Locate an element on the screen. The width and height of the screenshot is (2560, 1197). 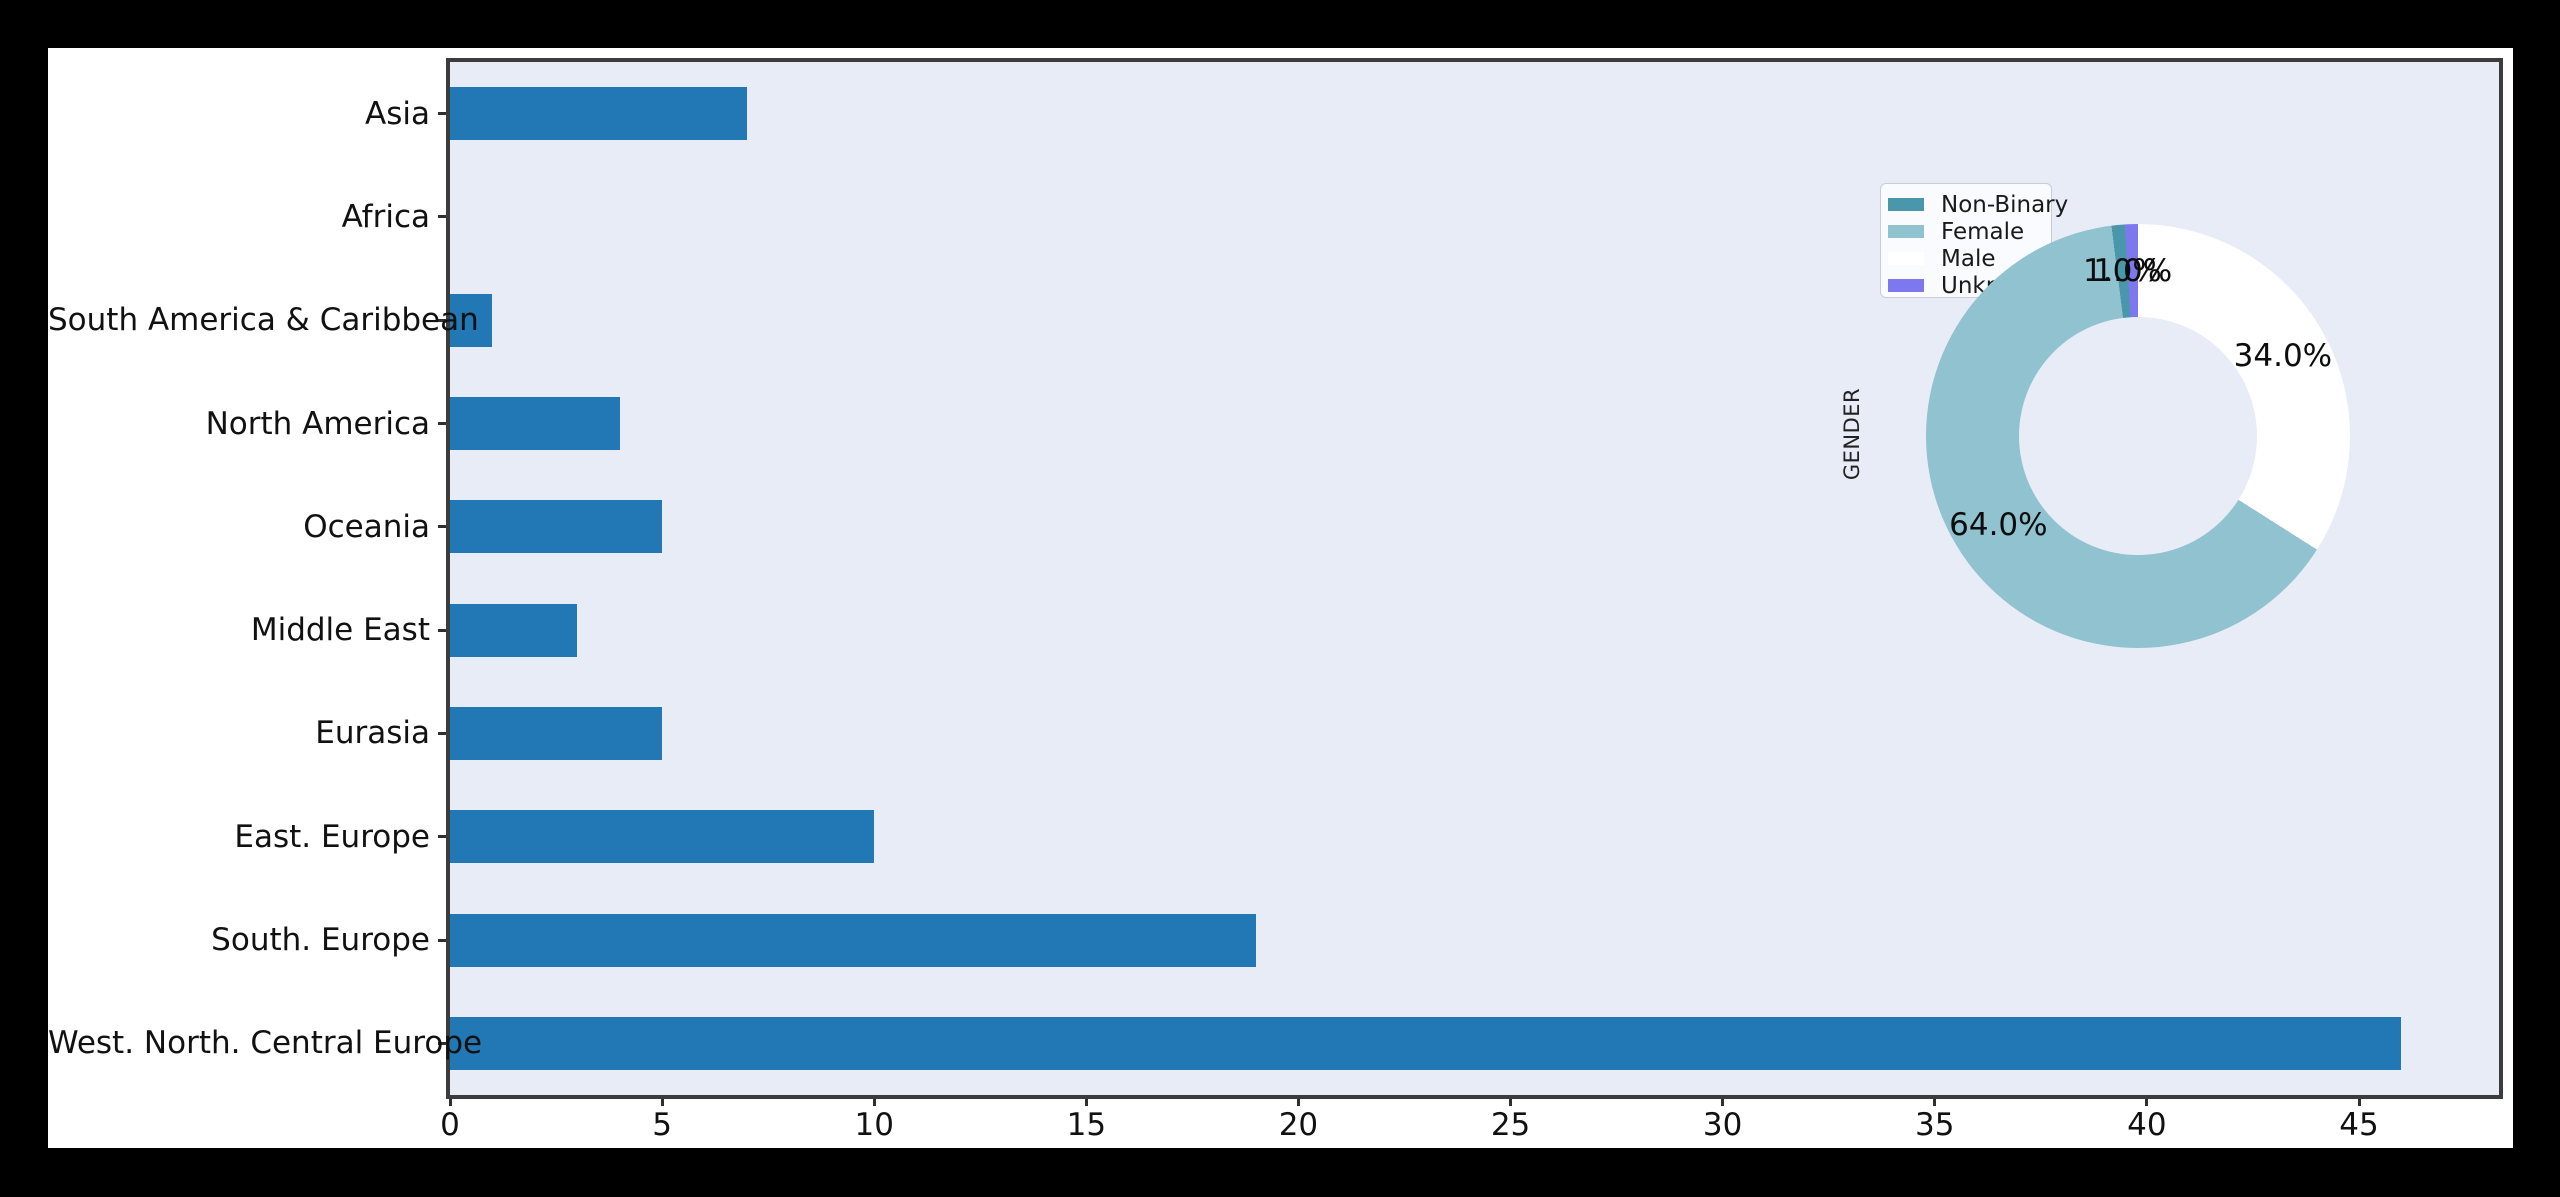
legend-label: Non-Binary is located at coordinates (2005, 204).